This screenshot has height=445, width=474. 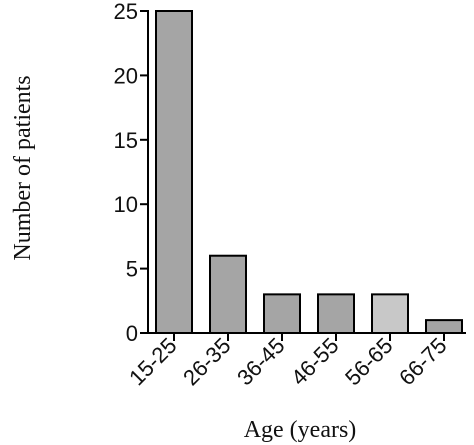 What do you see at coordinates (422, 361) in the screenshot?
I see `x-tick-label: 66-75` at bounding box center [422, 361].